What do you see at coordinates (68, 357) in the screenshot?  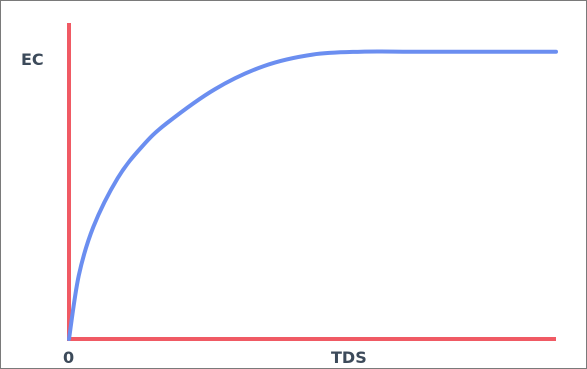 I see `origin-tick-label: 0` at bounding box center [68, 357].